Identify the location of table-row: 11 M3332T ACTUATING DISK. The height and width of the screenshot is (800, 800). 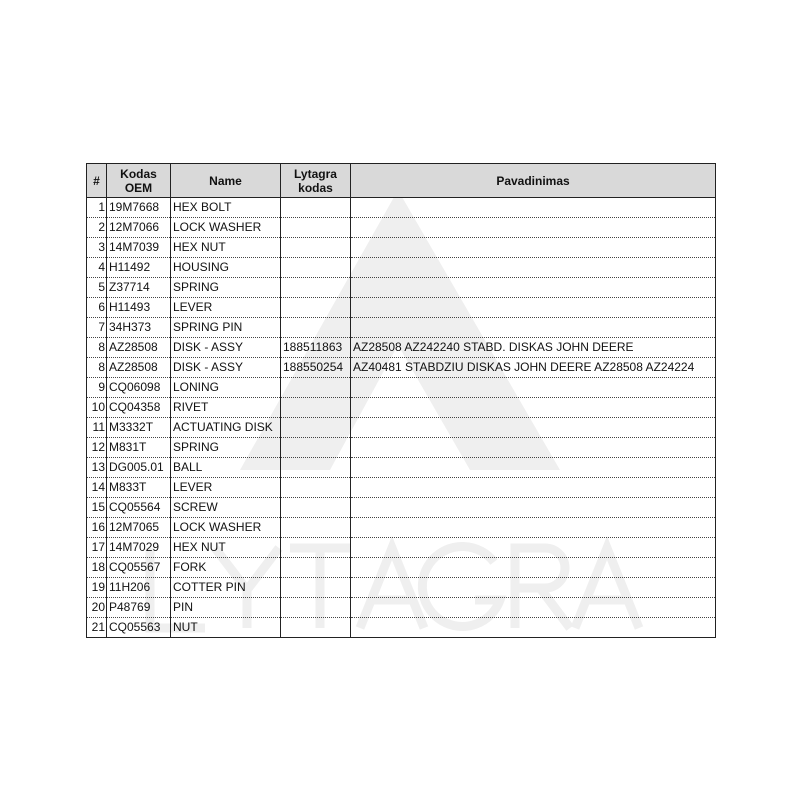
(401, 427).